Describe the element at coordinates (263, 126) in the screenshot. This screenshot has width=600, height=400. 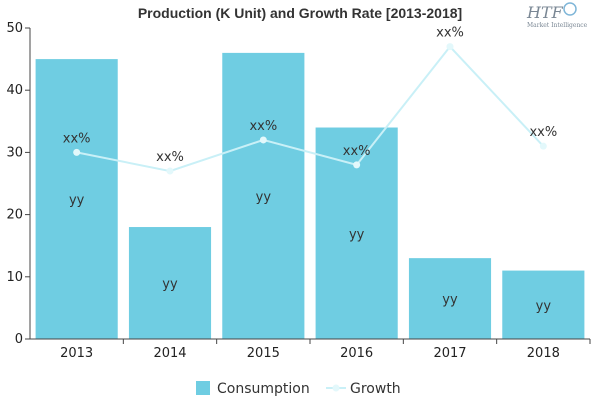
I see `growth-label-2015: xx%` at that location.